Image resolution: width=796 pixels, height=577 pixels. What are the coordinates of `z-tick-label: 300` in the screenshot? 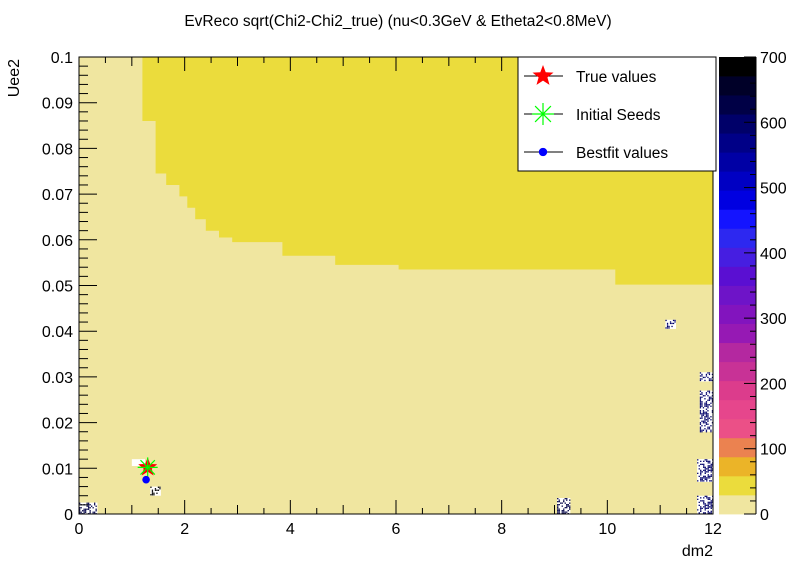 It's located at (773, 319).